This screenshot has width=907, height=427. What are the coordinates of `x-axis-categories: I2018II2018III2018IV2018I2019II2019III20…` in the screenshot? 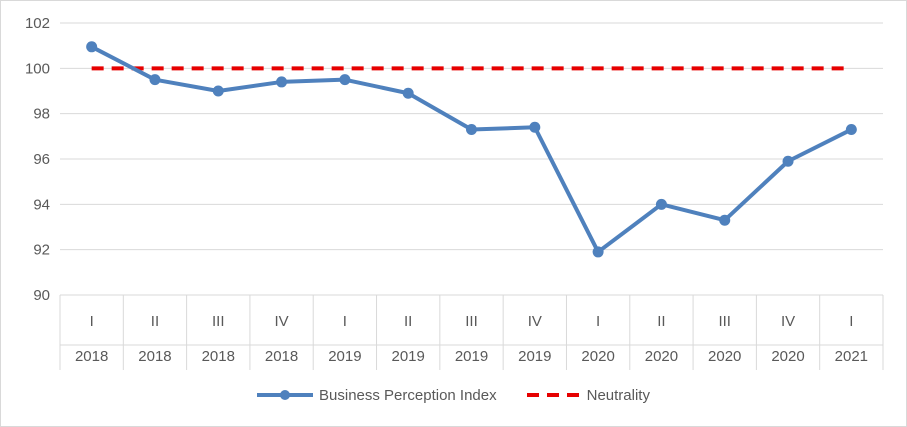 It's located at (471, 339).